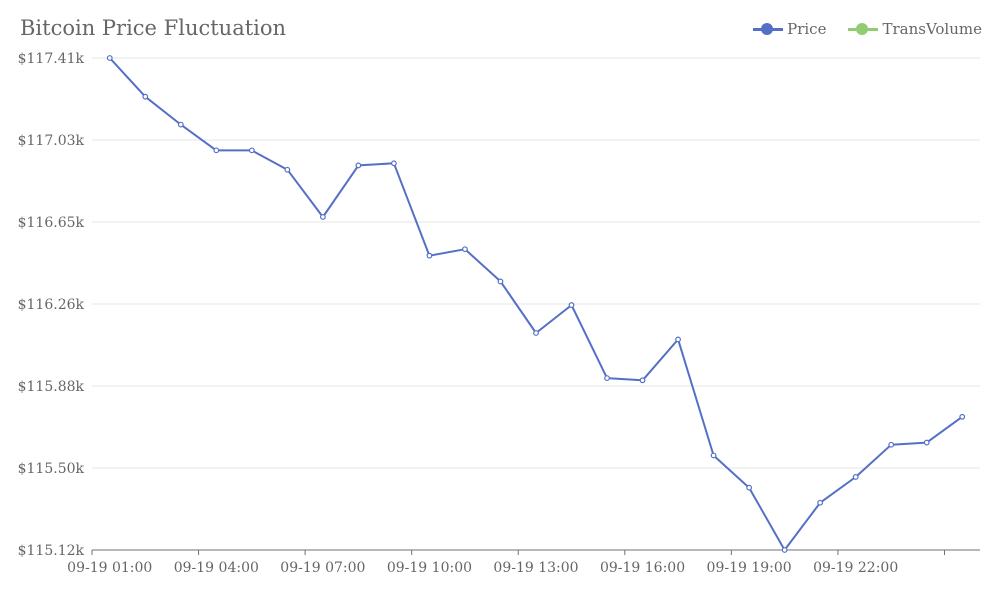 This screenshot has height=600, width=1000. What do you see at coordinates (642, 568) in the screenshot?
I see `x-tick-label: 09-19 16:00` at bounding box center [642, 568].